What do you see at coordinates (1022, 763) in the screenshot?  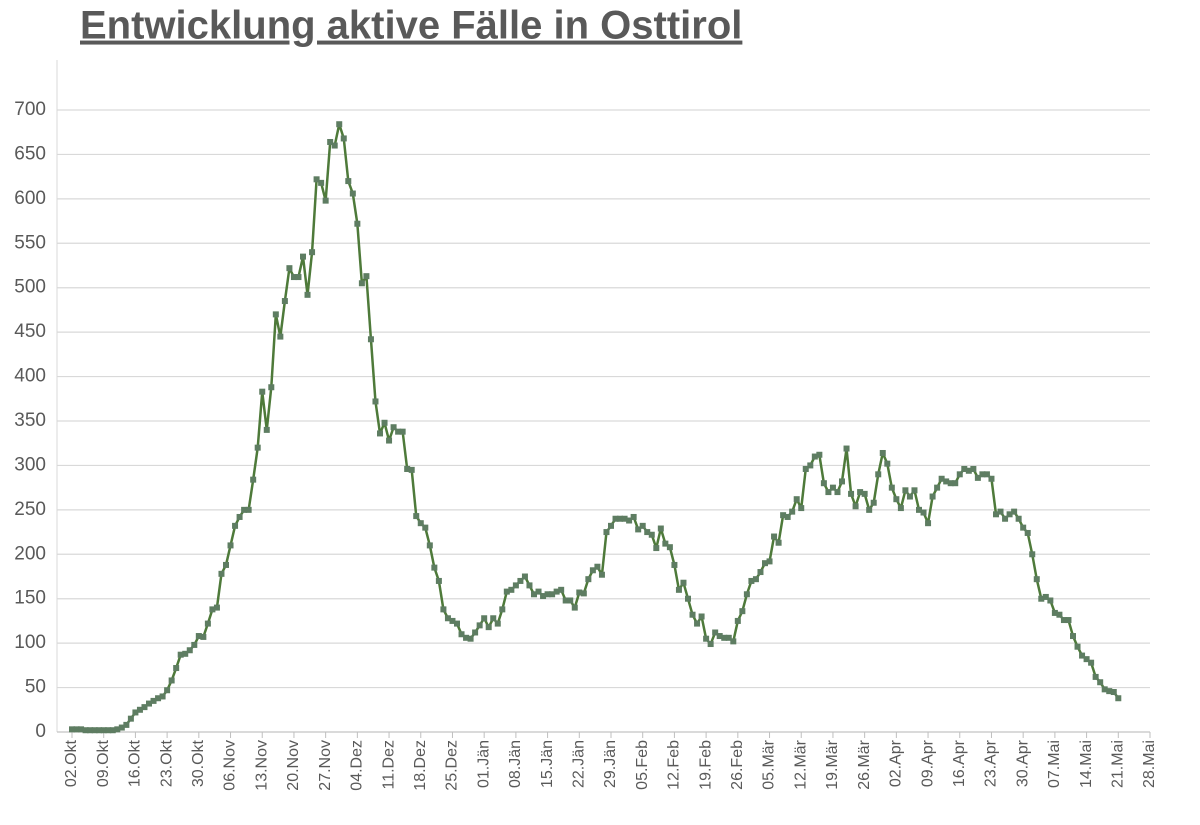 I see `x-tick-label: 30.Apr` at bounding box center [1022, 763].